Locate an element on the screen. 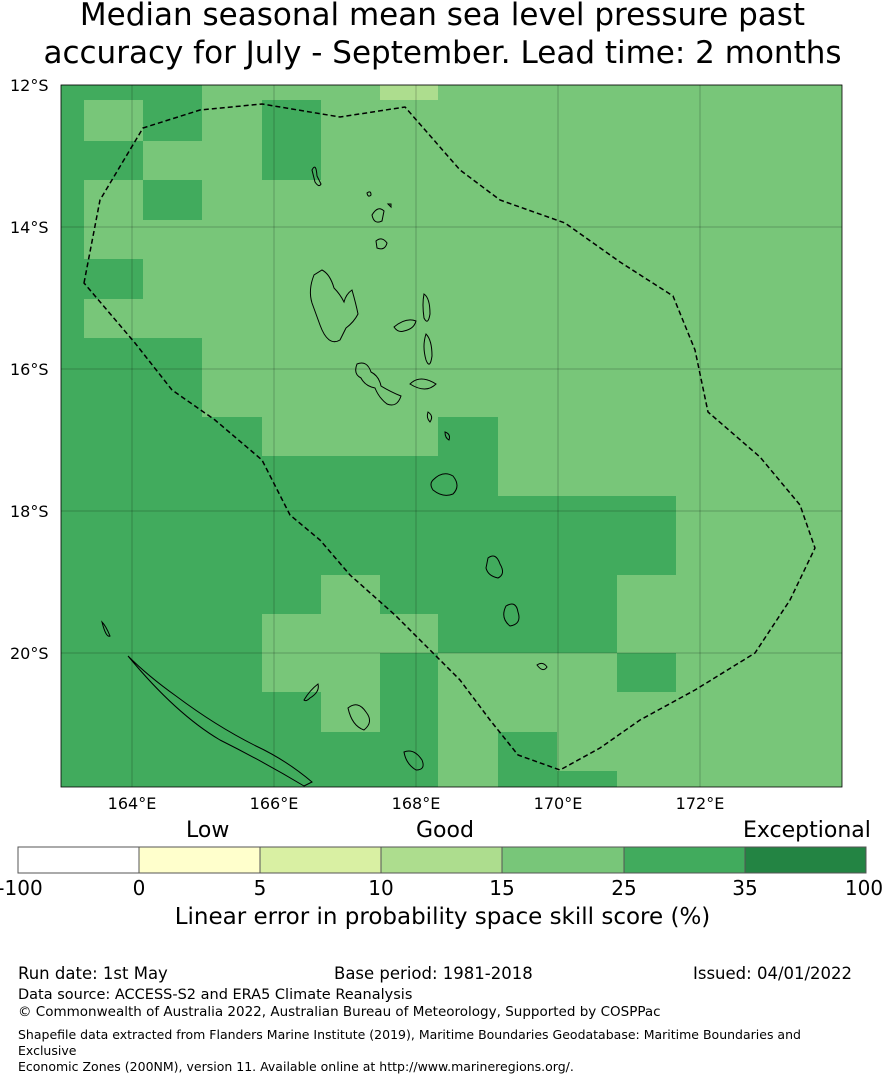 This screenshot has width=885, height=1075. colorbar-tick: 25 is located at coordinates (624, 888).